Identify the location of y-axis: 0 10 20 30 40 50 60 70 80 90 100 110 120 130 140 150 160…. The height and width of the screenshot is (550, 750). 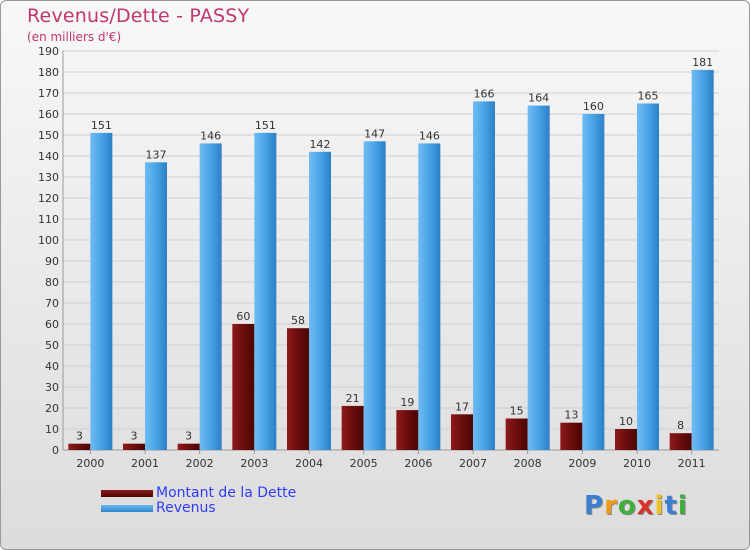
(48, 251).